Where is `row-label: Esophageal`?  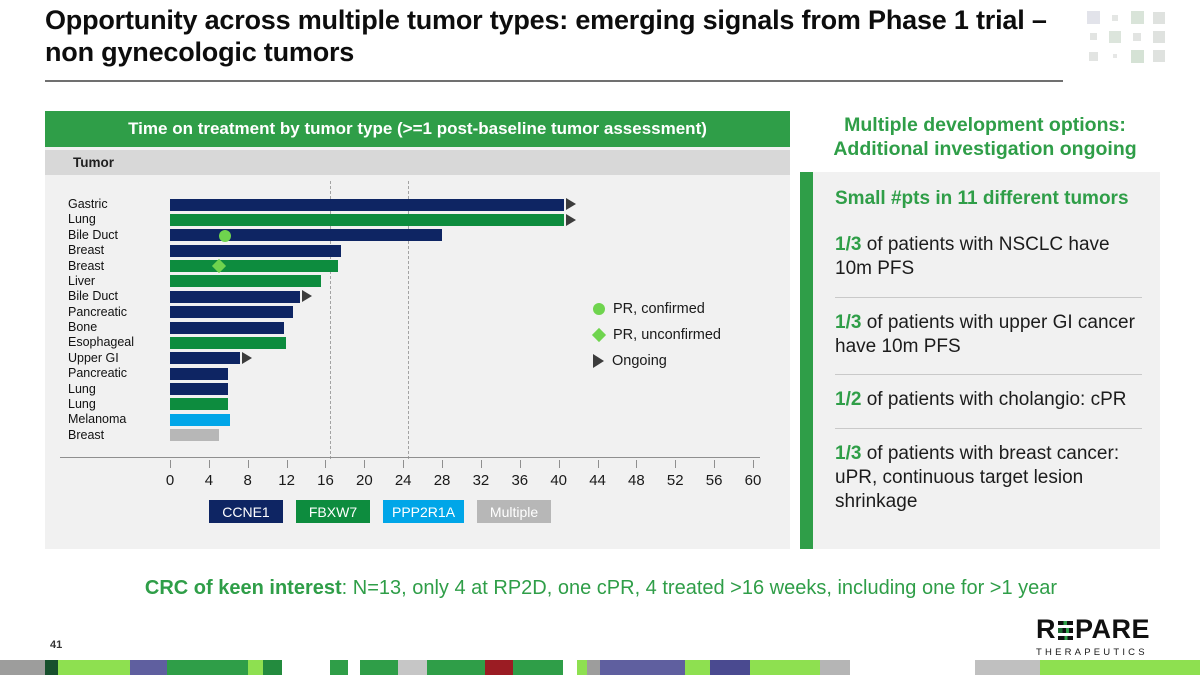 row-label: Esophageal is located at coordinates (101, 342).